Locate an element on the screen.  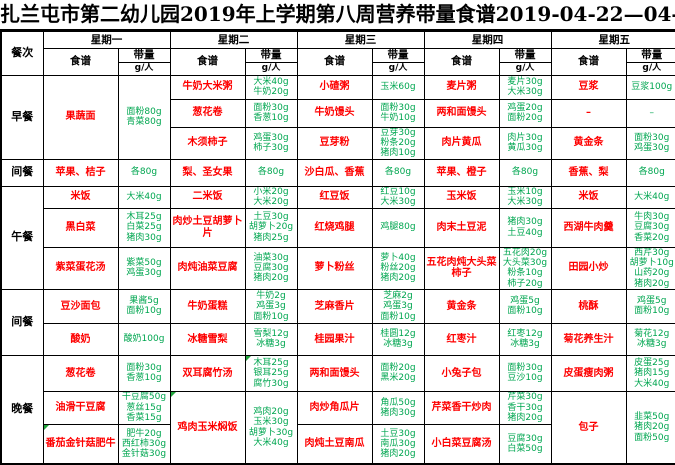
dinner-wed-dish-3: 肉炖土豆南瓜 is located at coordinates (334, 444).